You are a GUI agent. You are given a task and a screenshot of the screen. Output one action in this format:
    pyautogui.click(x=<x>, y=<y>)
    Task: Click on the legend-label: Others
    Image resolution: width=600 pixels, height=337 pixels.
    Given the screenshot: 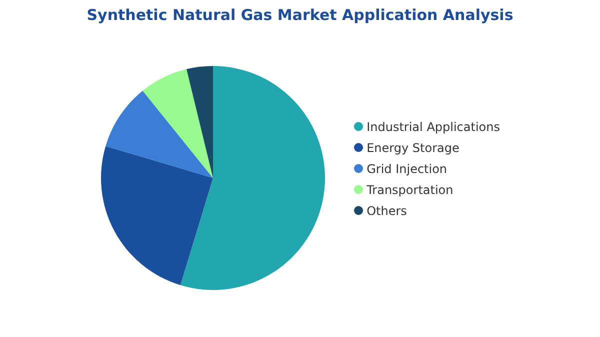 What is the action you would take?
    pyautogui.click(x=386, y=211)
    